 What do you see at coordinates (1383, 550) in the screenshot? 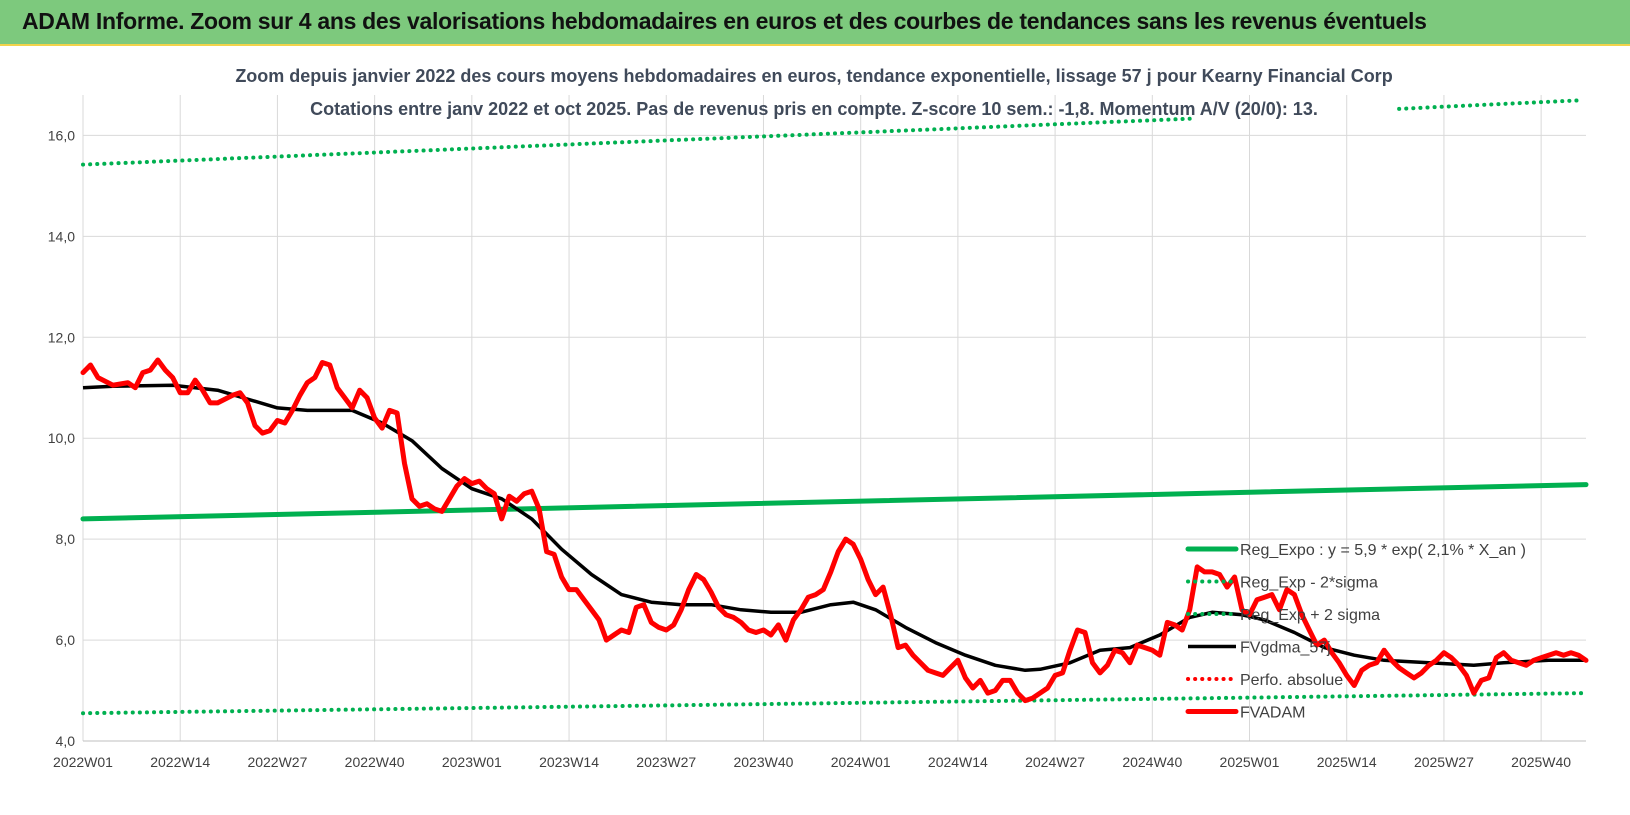
I see `legend-label-0: Reg_Expo : y = 5,9 * exp( 2,1% * X_an )` at bounding box center [1383, 550].